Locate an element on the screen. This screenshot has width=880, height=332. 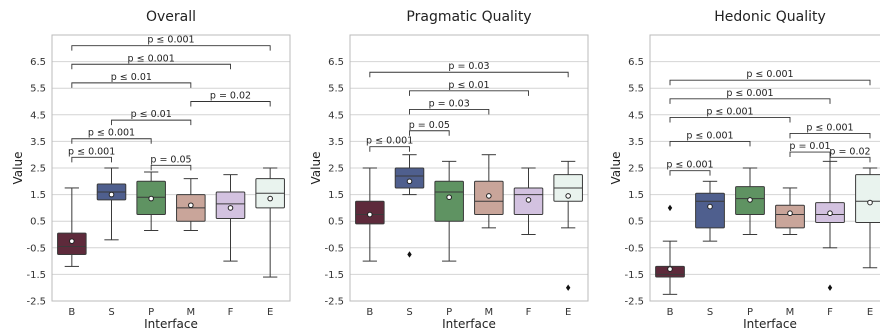
y-tick-label: 5.5 is located at coordinates (636, 89).